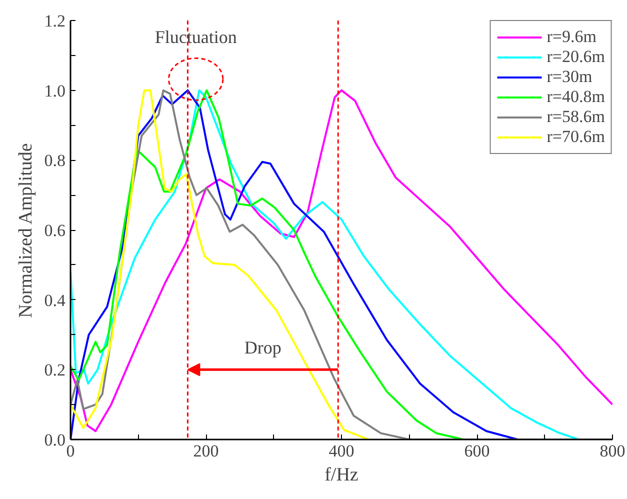  What do you see at coordinates (25, 230) in the screenshot?
I see `y-axis-title: Normalized Amplitude` at bounding box center [25, 230].